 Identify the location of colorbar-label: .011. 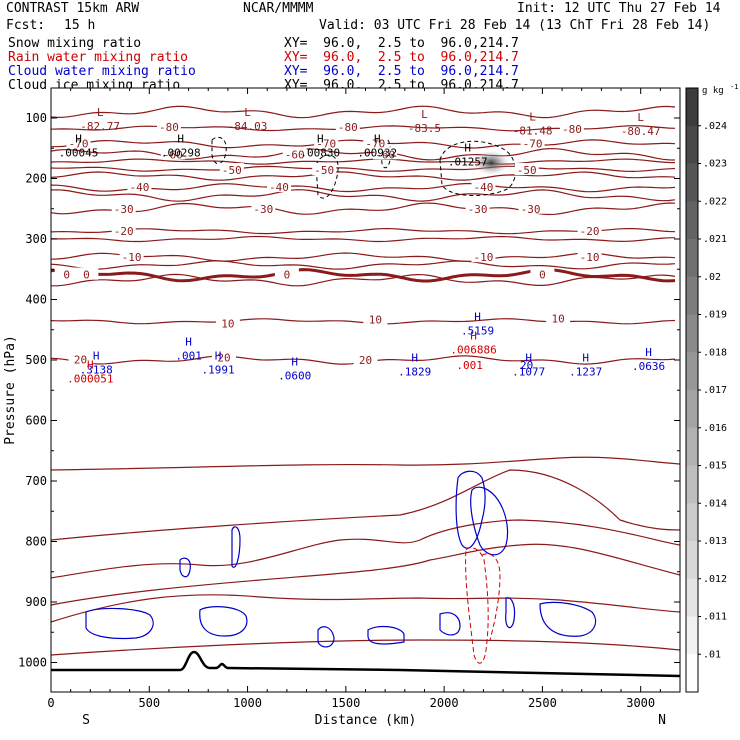
(715, 617).